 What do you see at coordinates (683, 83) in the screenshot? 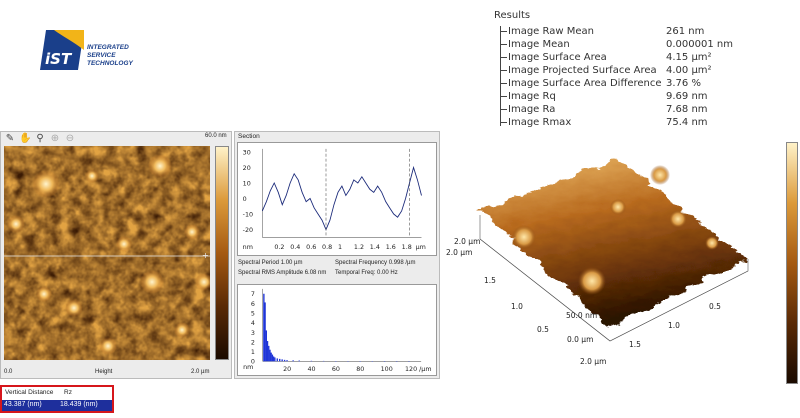
I see `result-value: 3.76 %` at bounding box center [683, 83].